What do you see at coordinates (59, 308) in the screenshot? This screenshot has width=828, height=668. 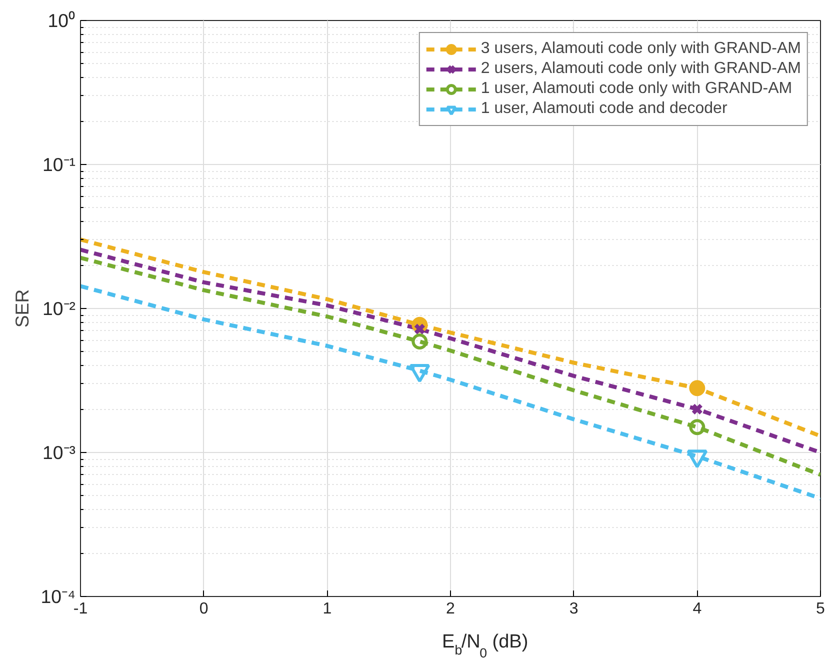 I see `y-tick-label: 10⁻²` at bounding box center [59, 308].